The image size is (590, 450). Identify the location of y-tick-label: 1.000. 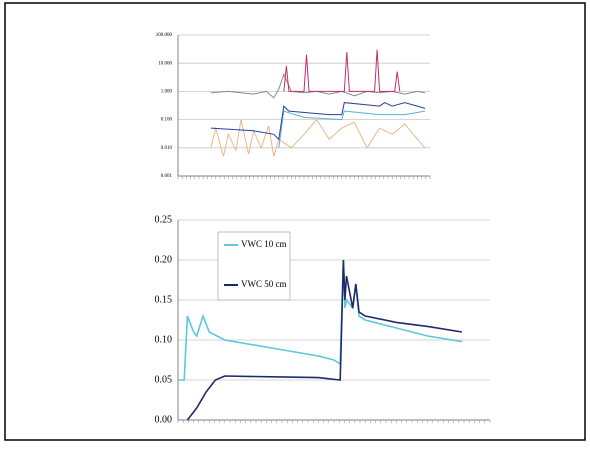
(167, 92).